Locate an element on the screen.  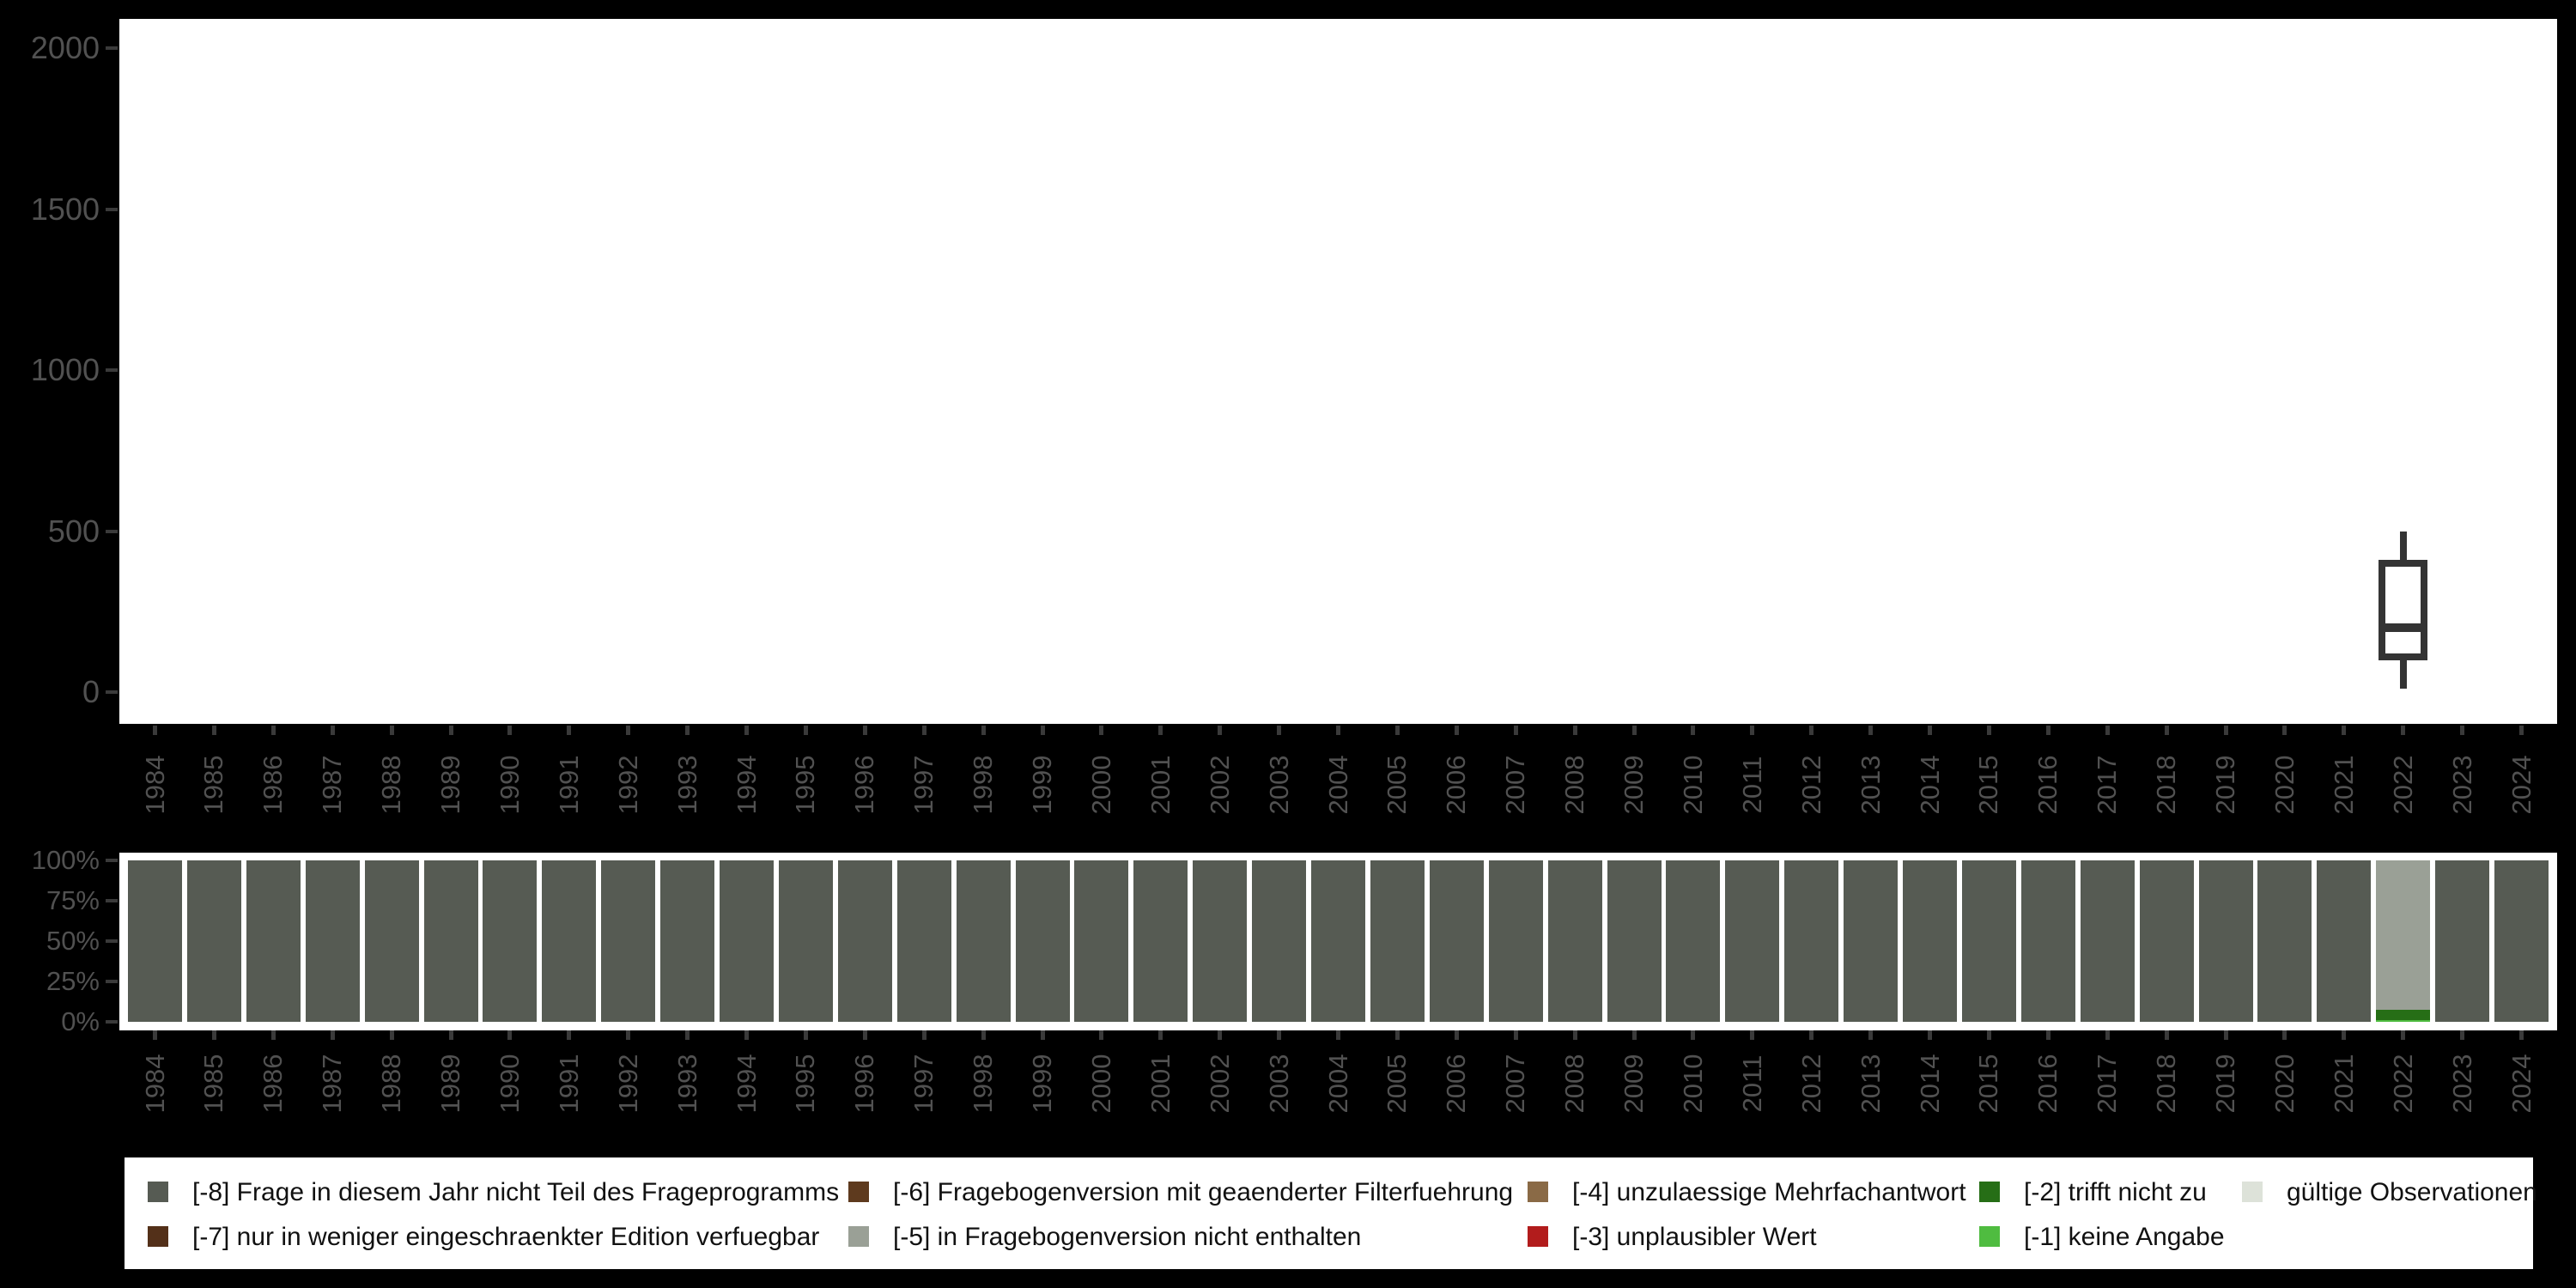
x-tick-label-year: 1991 is located at coordinates (568, 1084).